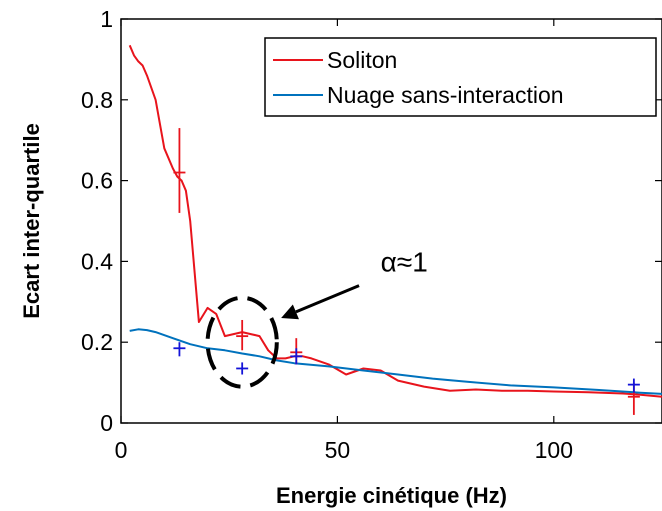 The width and height of the screenshot is (662, 511). I want to click on x-tick-label: 50, so click(338, 450).